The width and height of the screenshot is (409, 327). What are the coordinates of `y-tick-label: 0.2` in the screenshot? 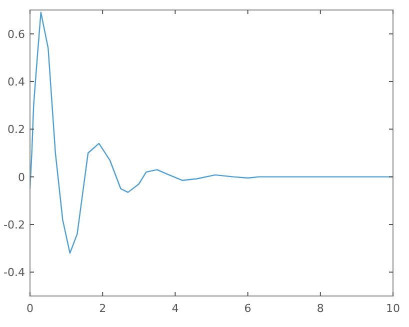 It's located at (16, 129).